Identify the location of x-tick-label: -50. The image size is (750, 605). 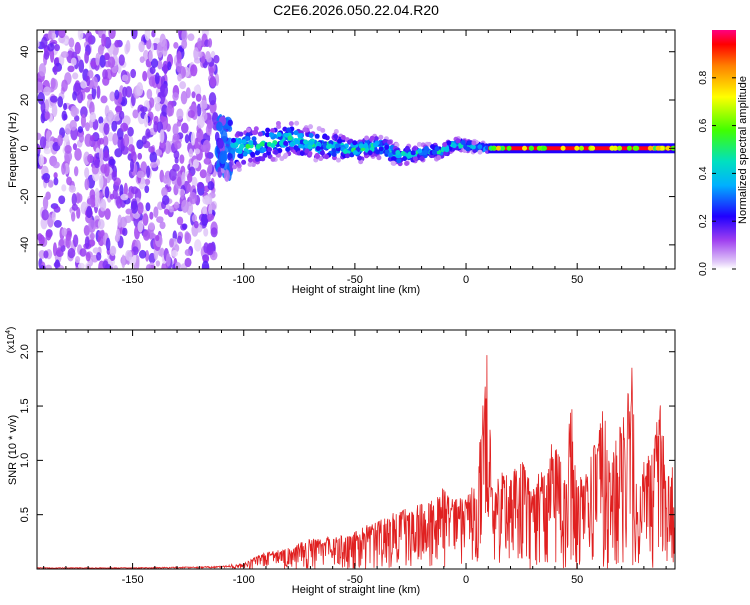
(355, 580).